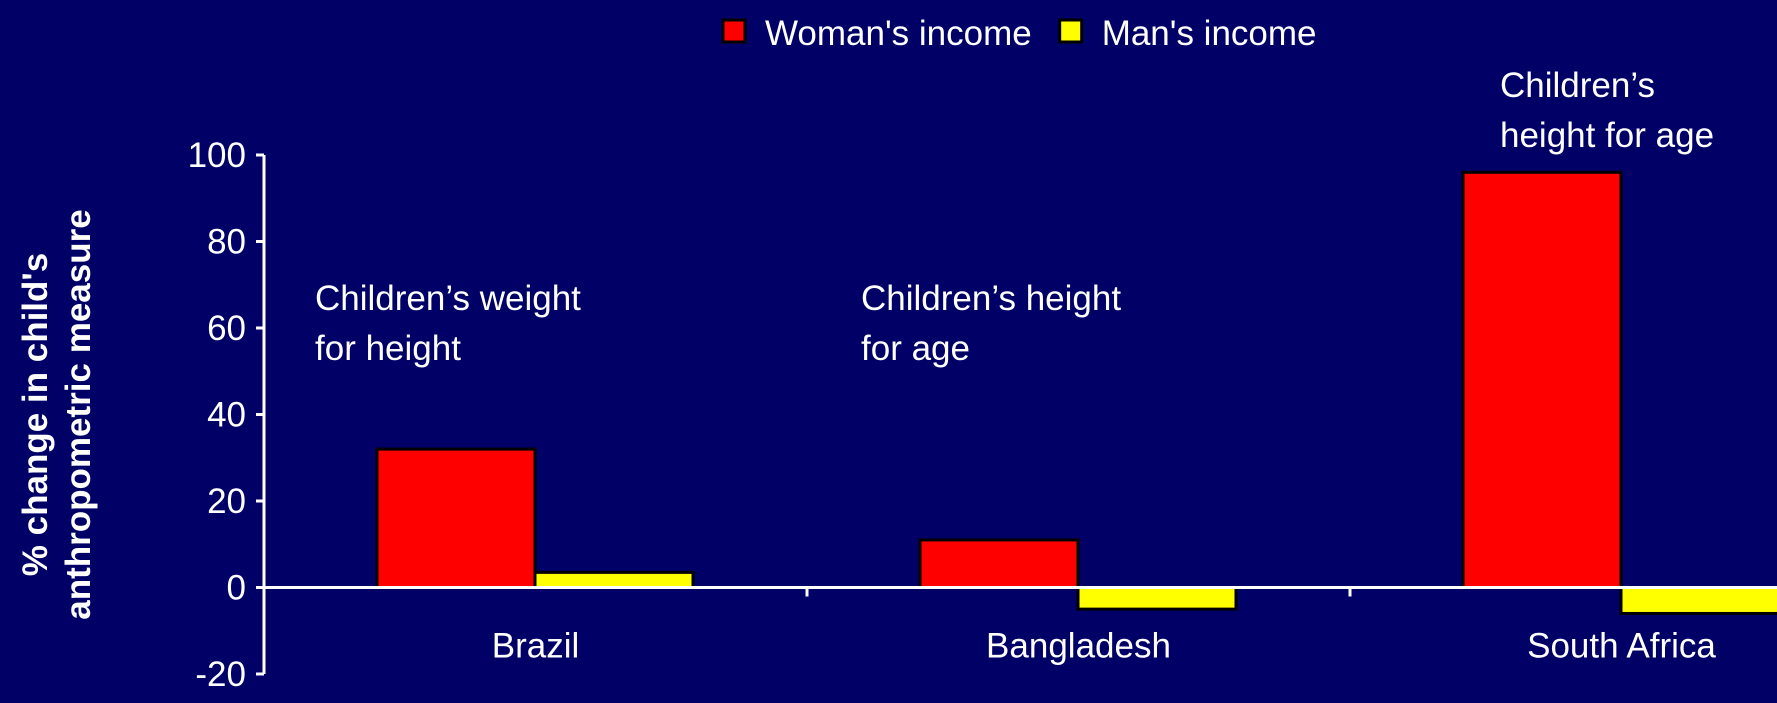 The image size is (1777, 703). What do you see at coordinates (226, 328) in the screenshot?
I see `y-tick-label: 60` at bounding box center [226, 328].